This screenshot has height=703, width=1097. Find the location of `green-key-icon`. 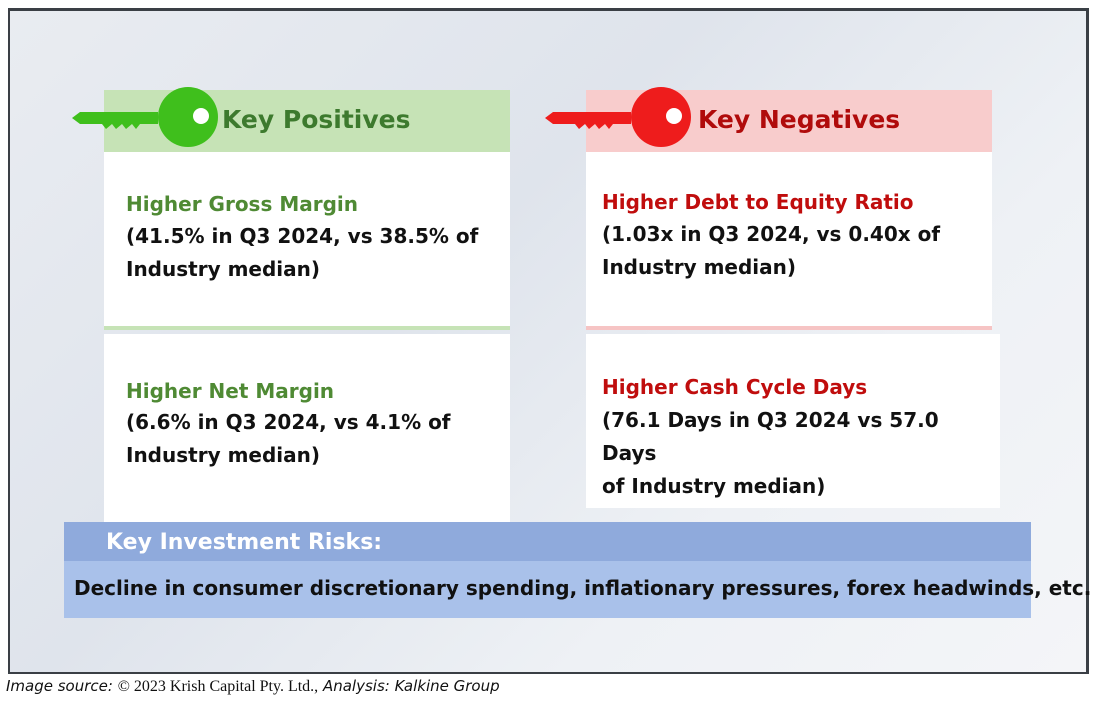

green-key-icon is located at coordinates (145, 117).